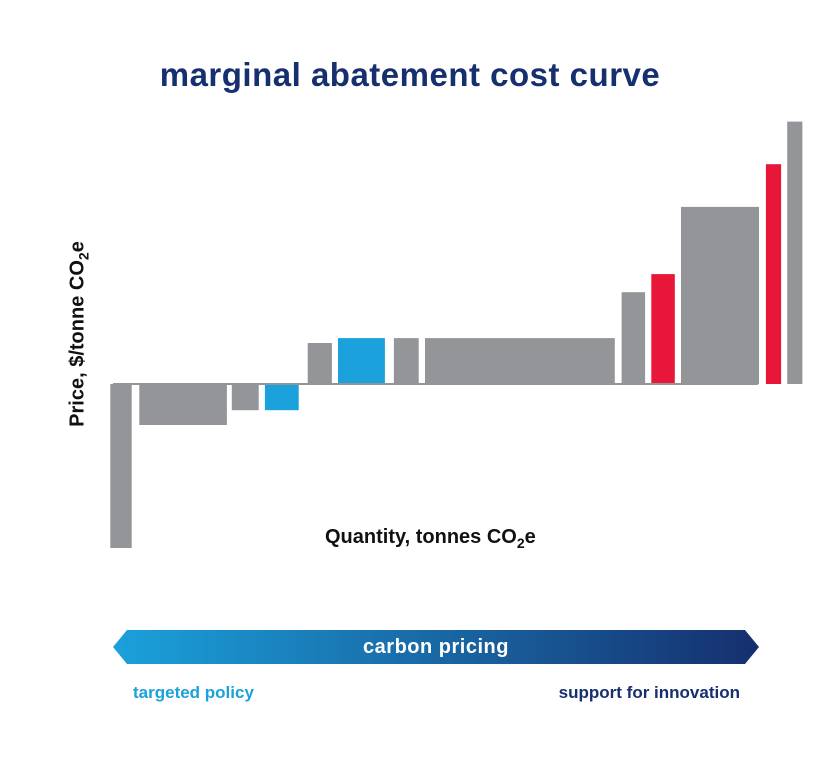 The width and height of the screenshot is (820, 767). Describe the element at coordinates (319, 363) in the screenshot. I see `mac-bar-5-standard` at that location.